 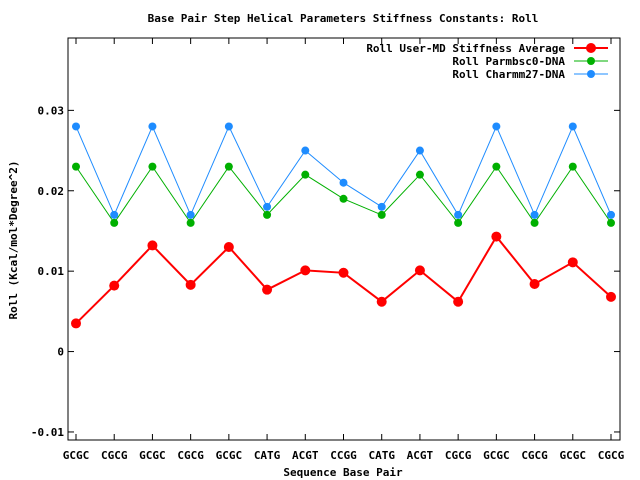 I want to click on y-tick-label: 0.02, so click(x=51, y=191).